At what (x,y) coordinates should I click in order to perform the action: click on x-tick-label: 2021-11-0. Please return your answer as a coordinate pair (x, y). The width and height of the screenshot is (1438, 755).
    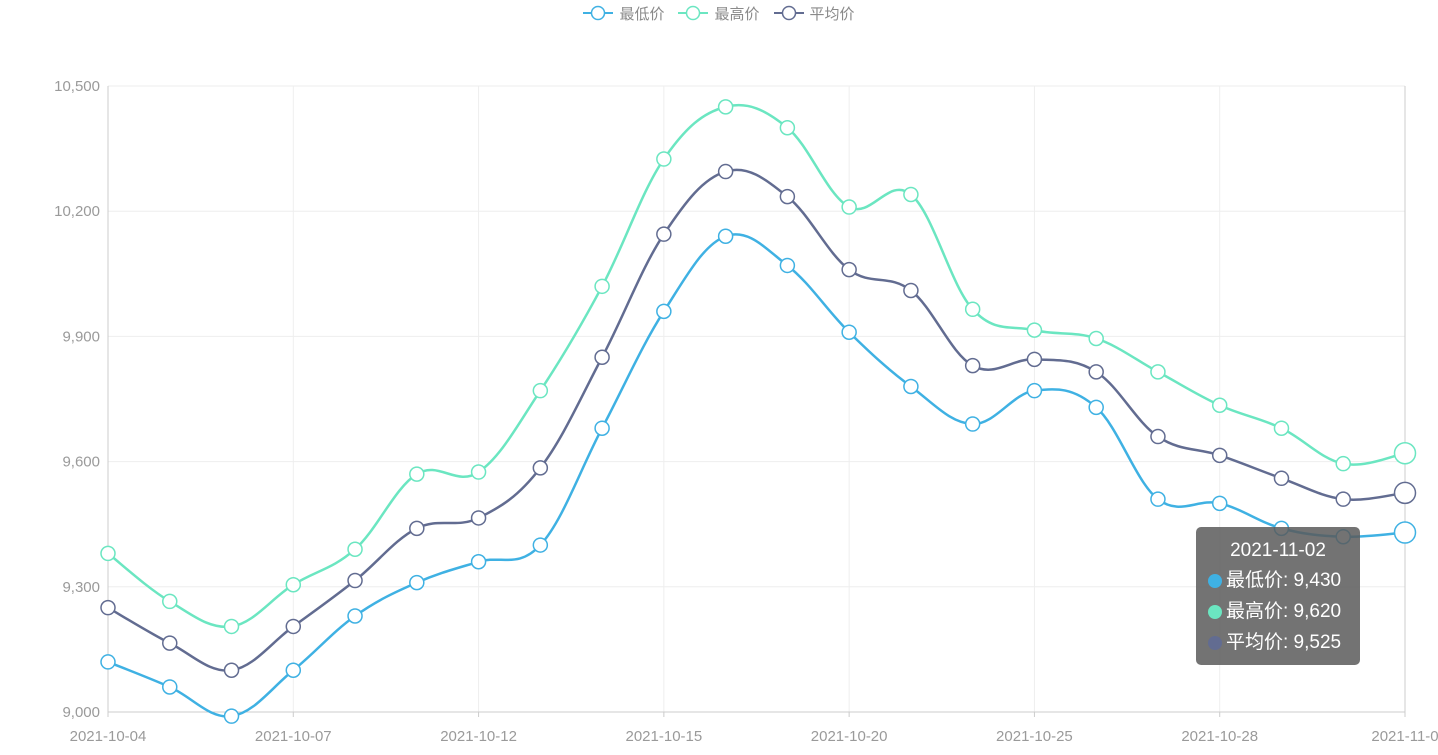
    Looking at the image, I should click on (1404, 736).